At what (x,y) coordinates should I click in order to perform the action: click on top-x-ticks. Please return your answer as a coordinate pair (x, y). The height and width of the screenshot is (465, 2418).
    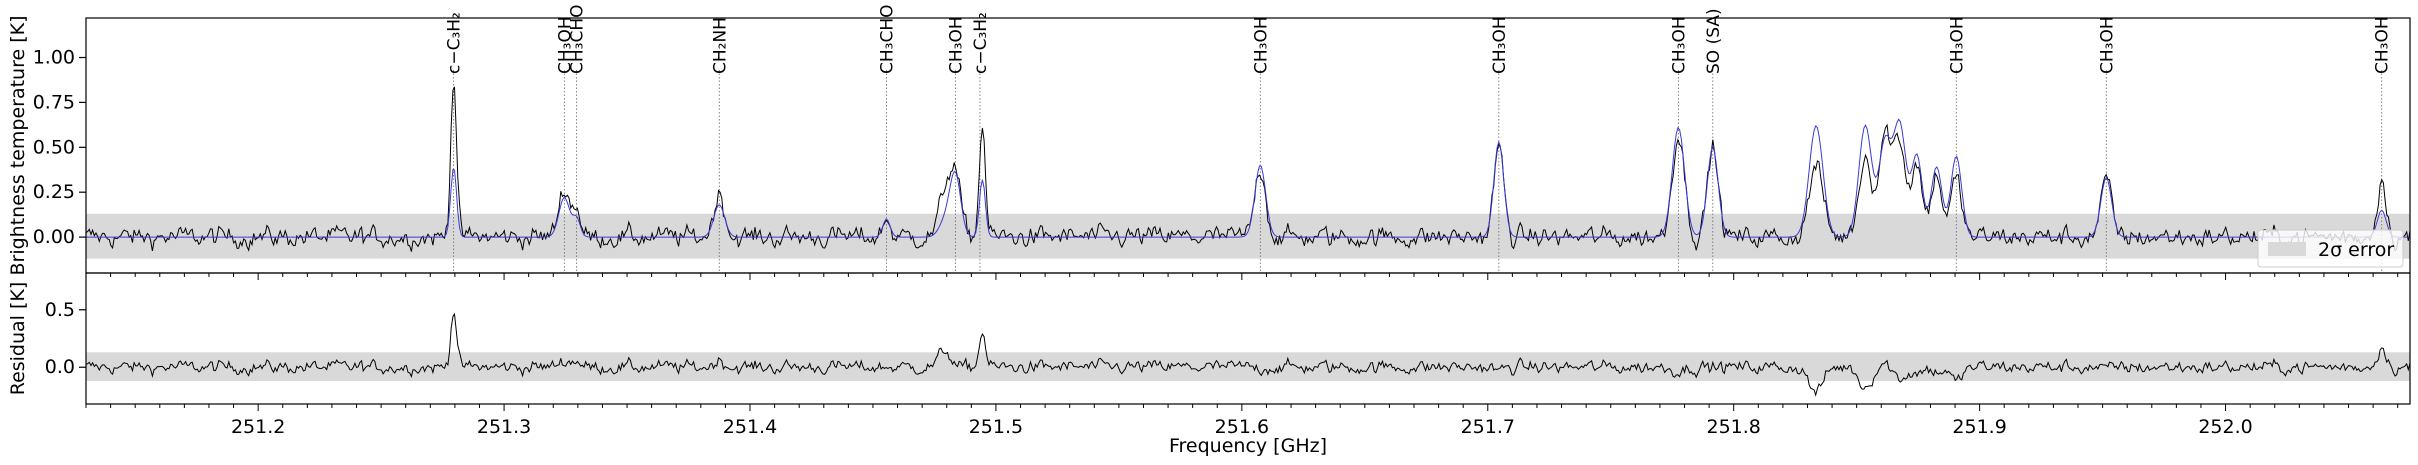
    Looking at the image, I should click on (1242, 276).